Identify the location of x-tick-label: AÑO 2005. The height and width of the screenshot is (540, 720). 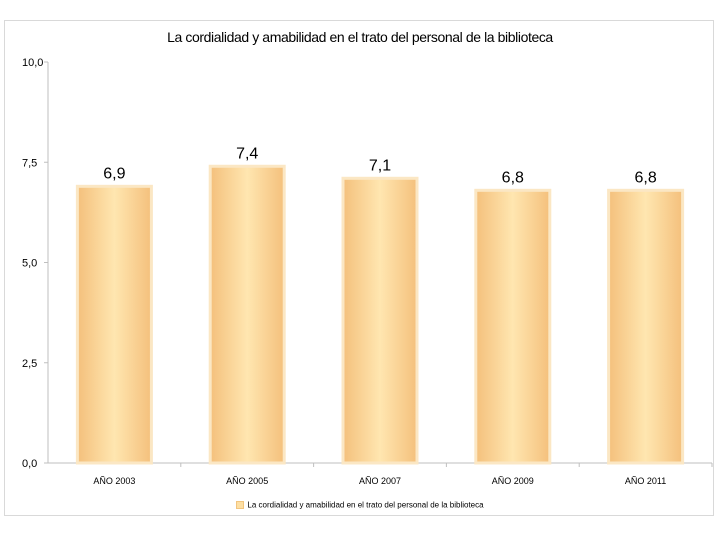
(247, 481).